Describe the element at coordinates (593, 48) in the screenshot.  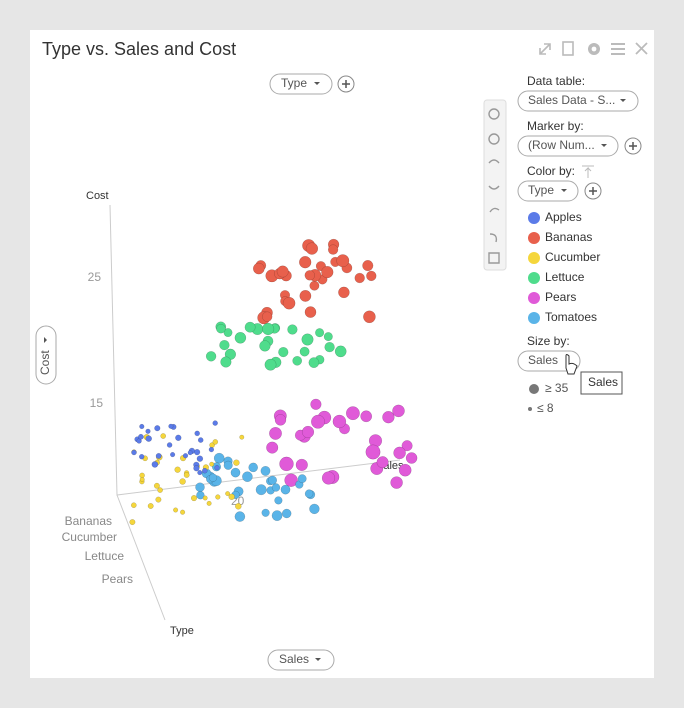
I see `toolbar-icons` at that location.